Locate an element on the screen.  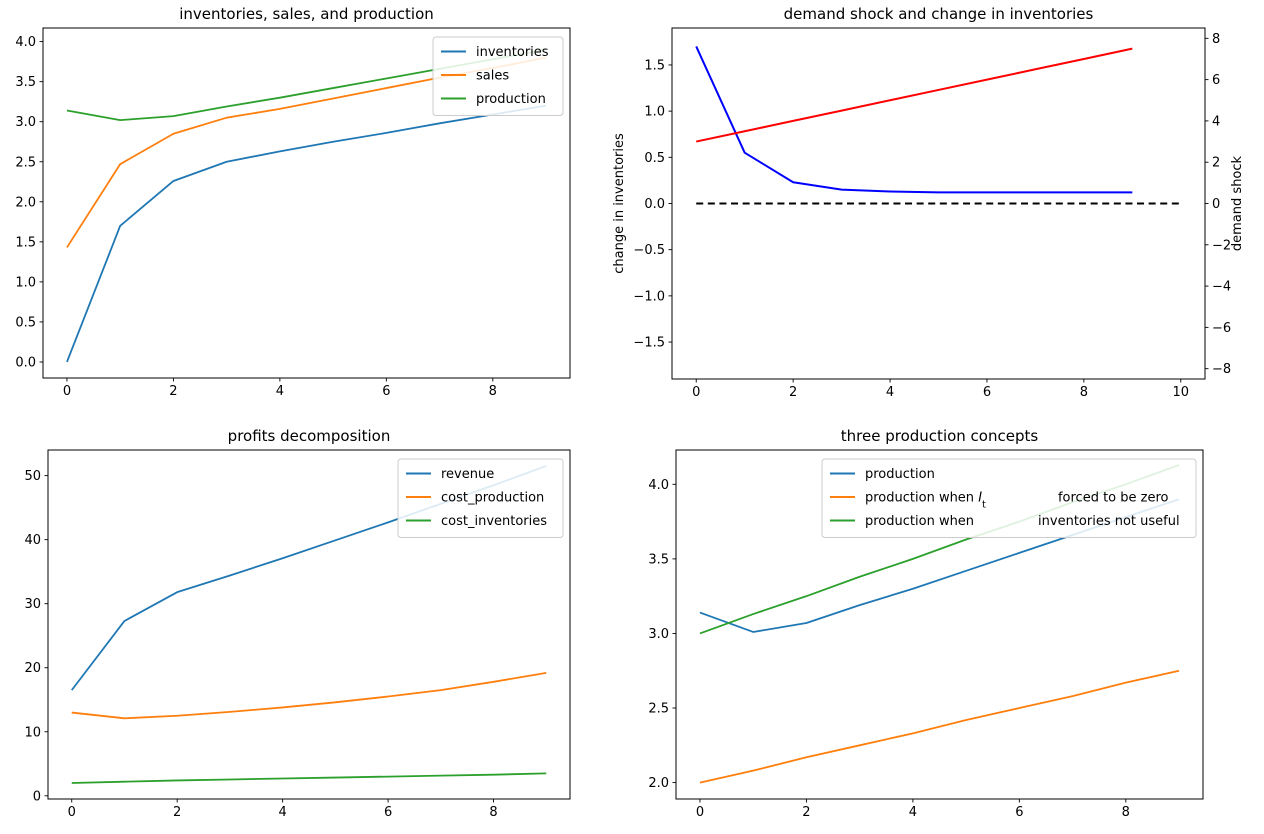
legend: inventories sales production is located at coordinates (498, 76).